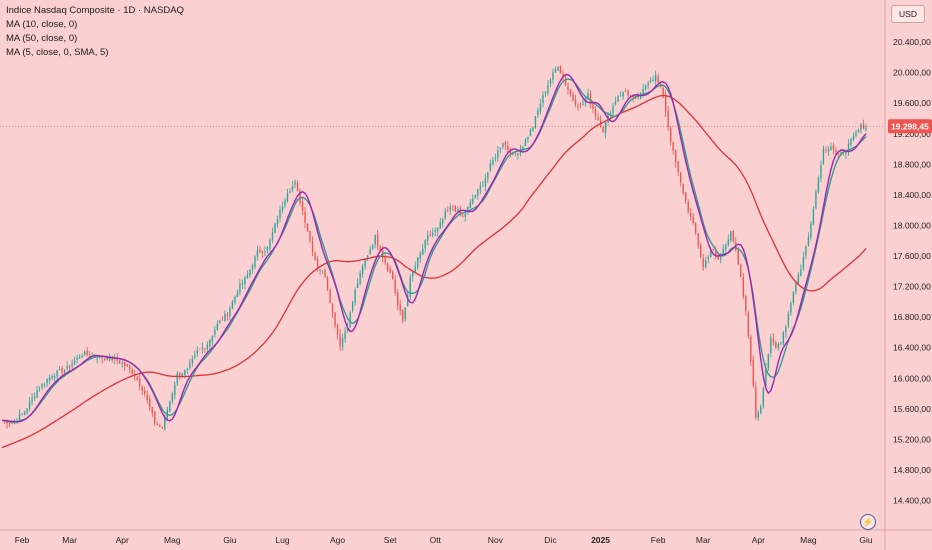  What do you see at coordinates (57, 52) in the screenshot?
I see `legend-ma5: MA (5, close, 0, SMA, 5)` at bounding box center [57, 52].